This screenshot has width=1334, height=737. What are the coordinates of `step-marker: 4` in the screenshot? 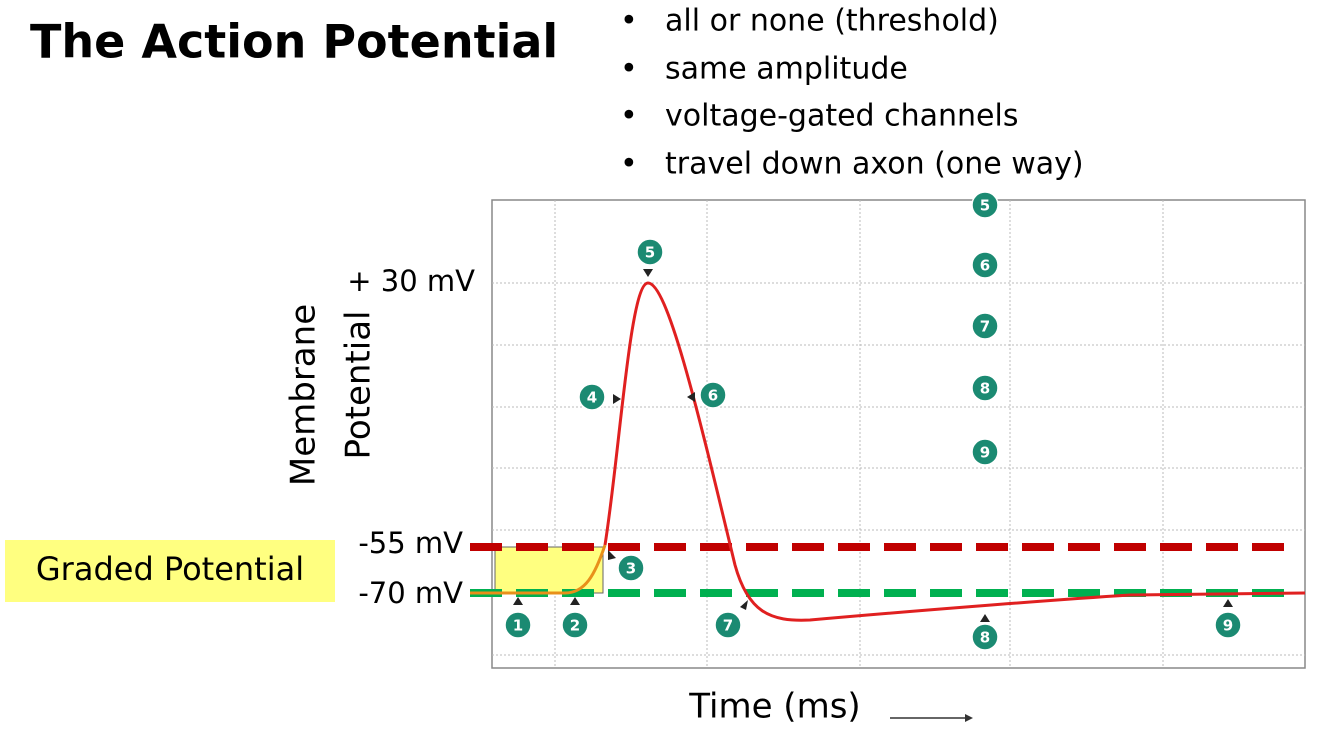 It's located at (592, 397).